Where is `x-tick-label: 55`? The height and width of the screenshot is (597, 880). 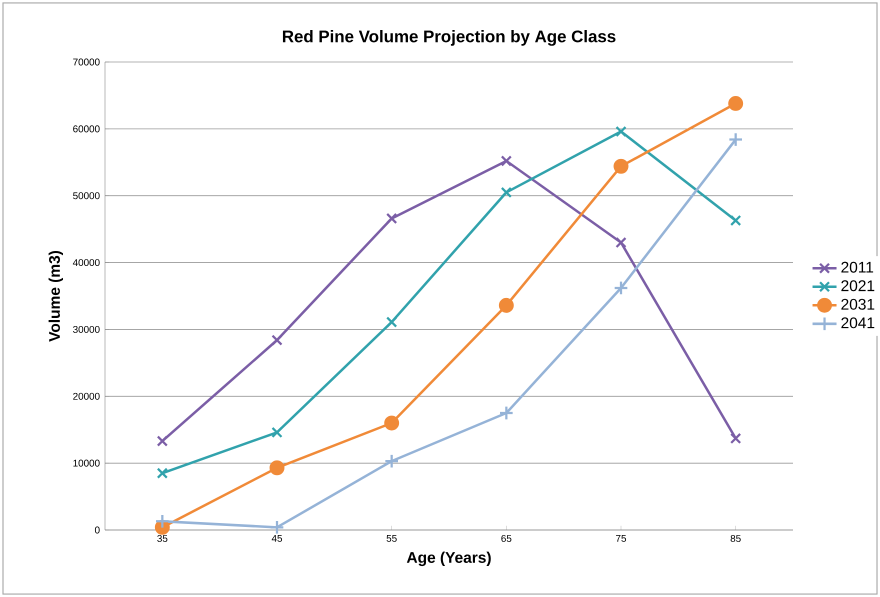
x-tick-label: 55 is located at coordinates (391, 538).